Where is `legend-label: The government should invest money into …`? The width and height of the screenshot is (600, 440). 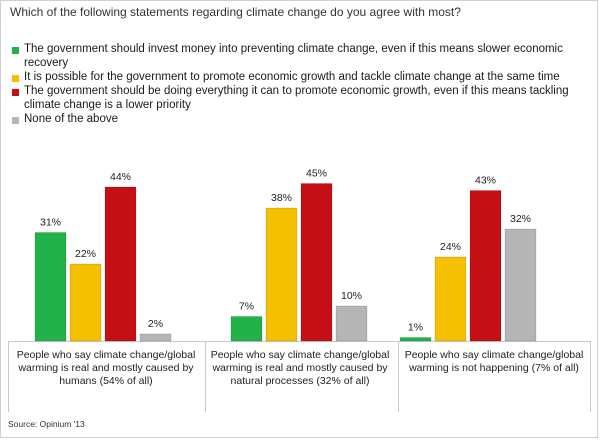
legend-label: The government should invest money into … is located at coordinates (293, 56).